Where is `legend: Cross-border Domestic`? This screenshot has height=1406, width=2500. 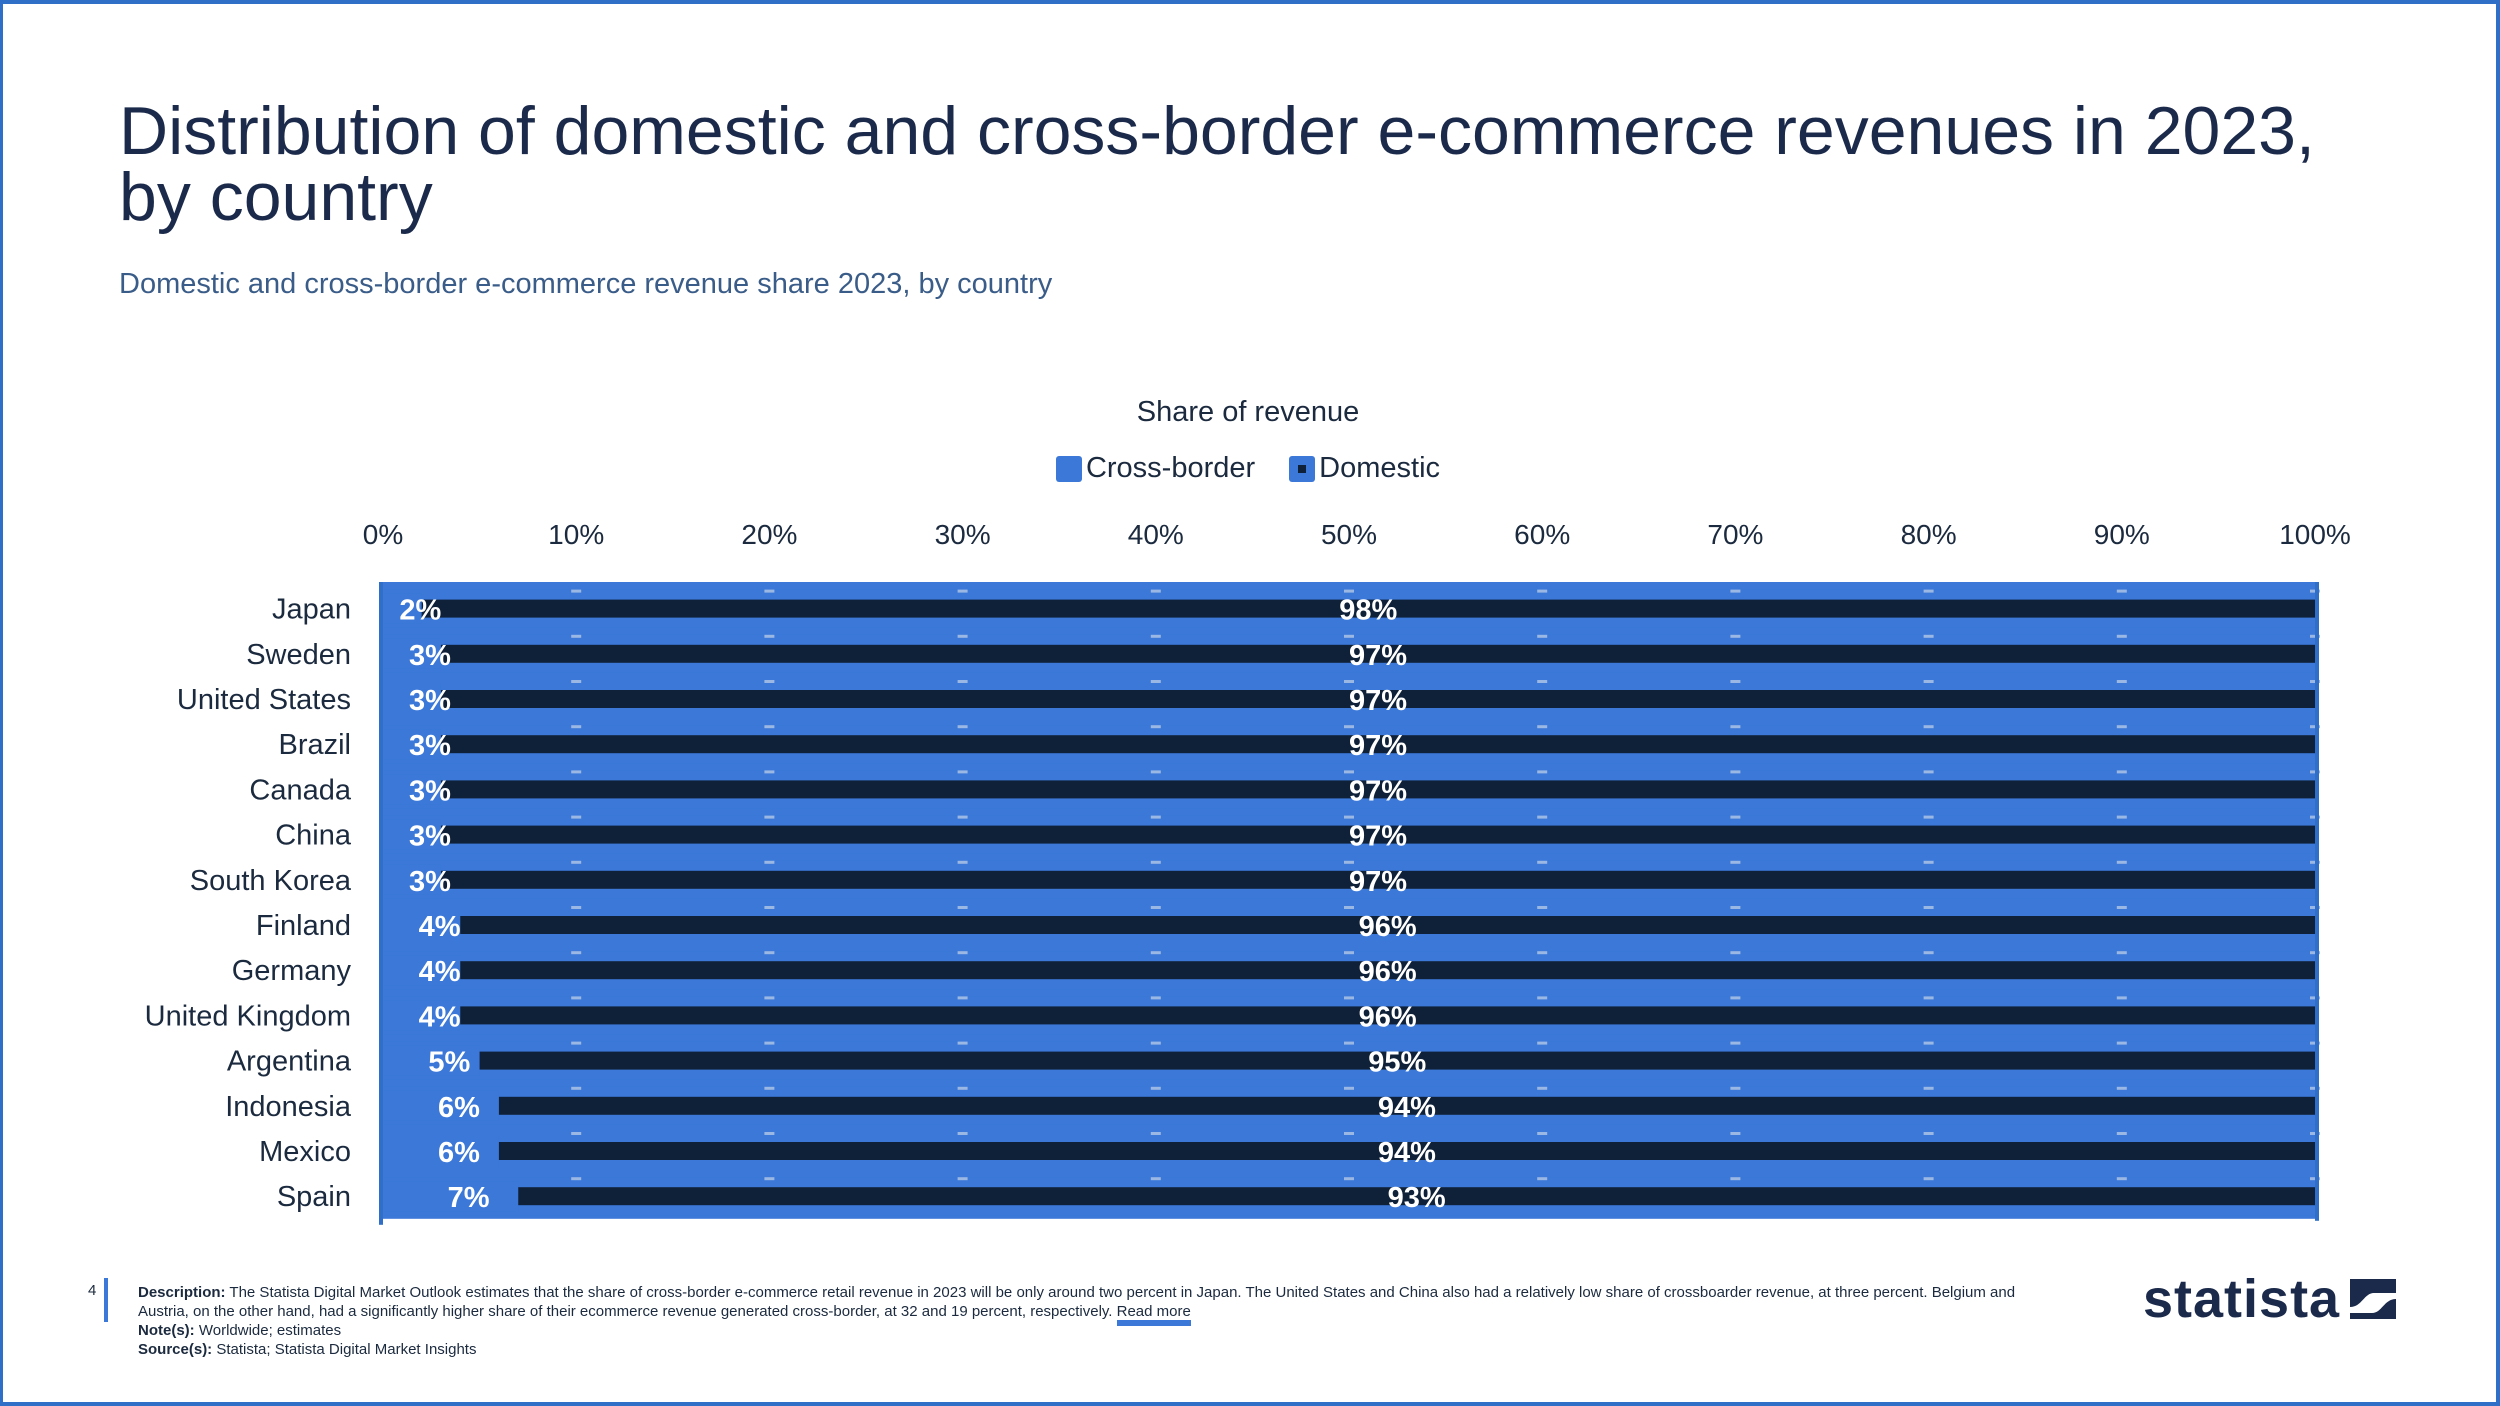
legend: Cross-border Domestic is located at coordinates (1248, 468).